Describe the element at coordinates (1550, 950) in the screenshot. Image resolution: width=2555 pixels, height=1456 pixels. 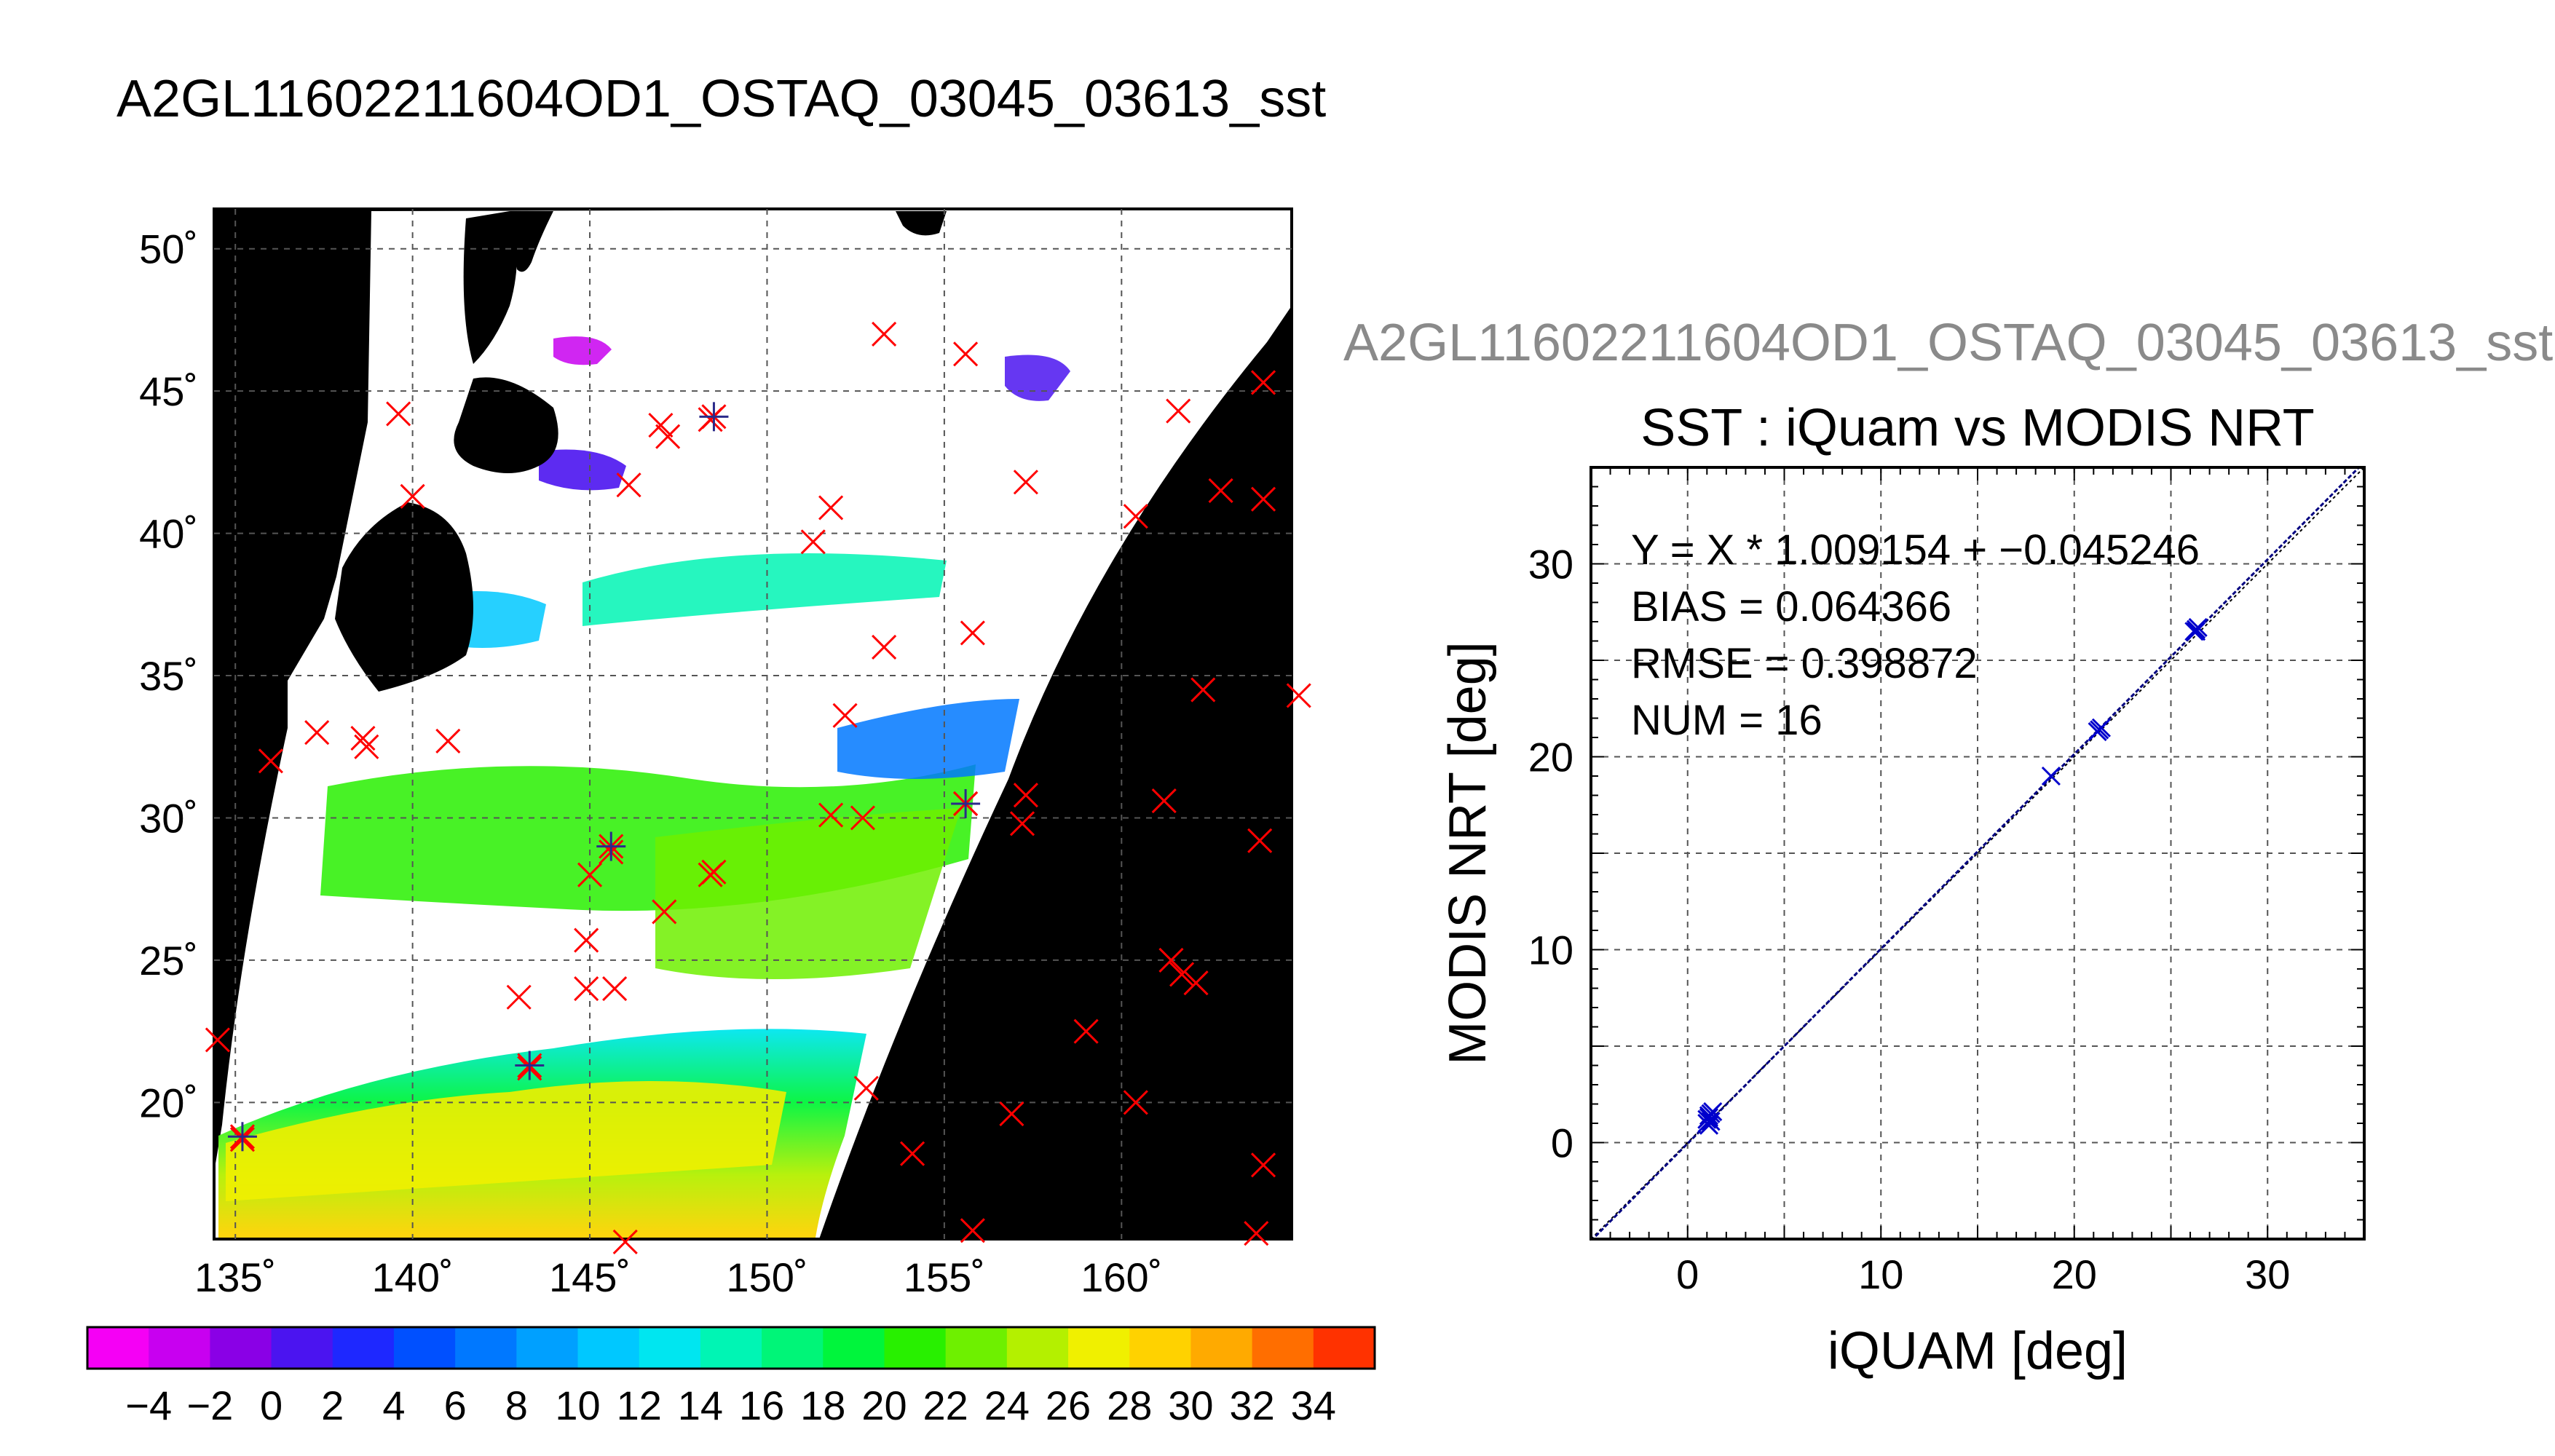
I see `y-tick-label: 10` at that location.